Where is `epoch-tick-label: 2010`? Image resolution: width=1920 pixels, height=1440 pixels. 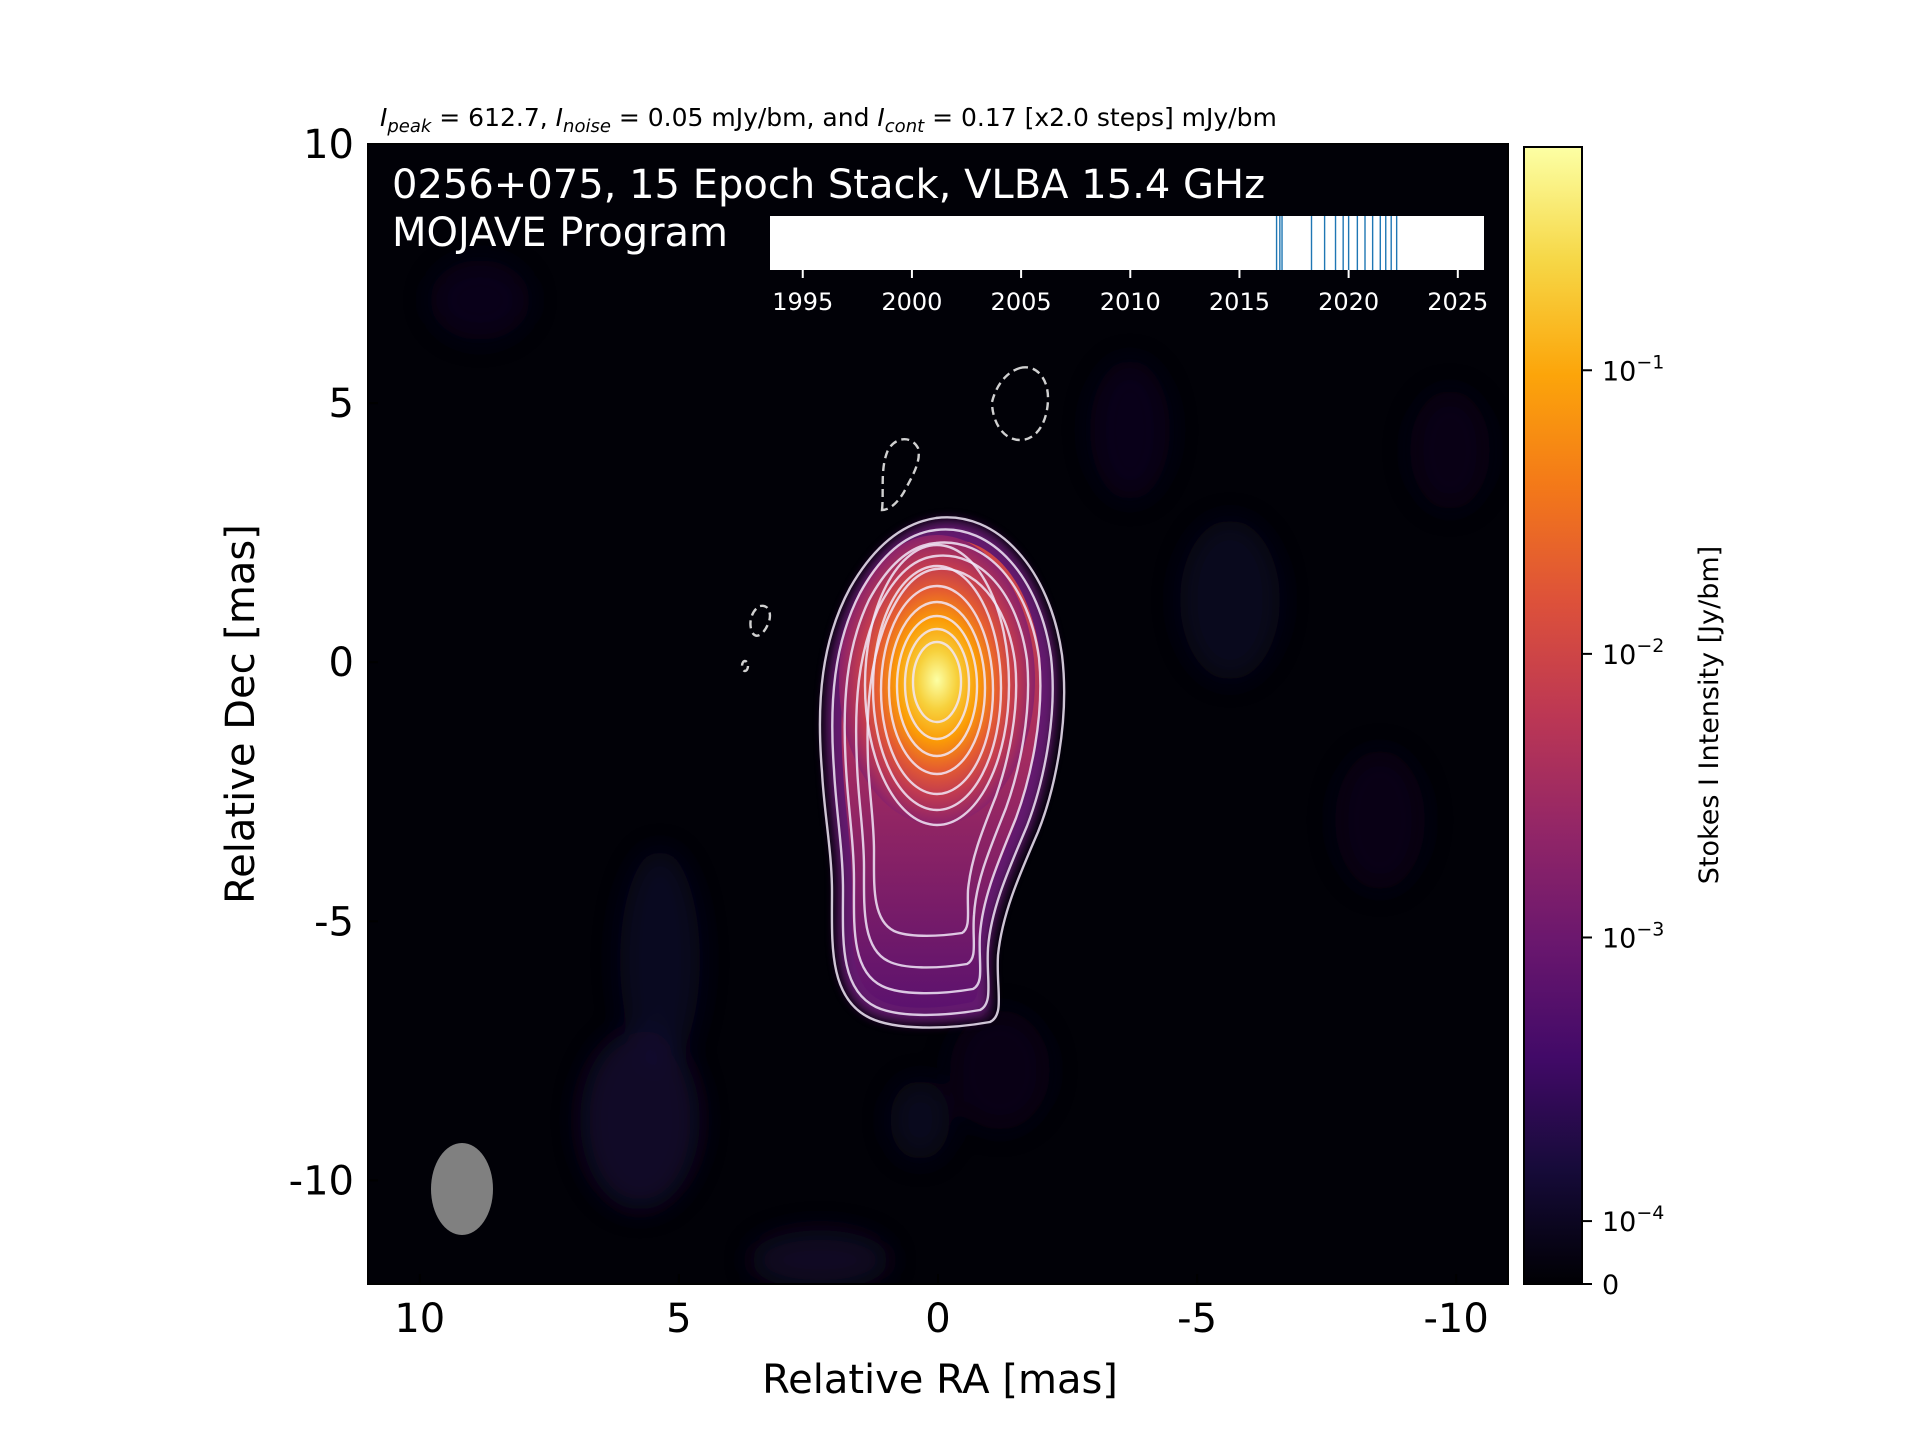
epoch-tick-label: 2010 is located at coordinates (1130, 302).